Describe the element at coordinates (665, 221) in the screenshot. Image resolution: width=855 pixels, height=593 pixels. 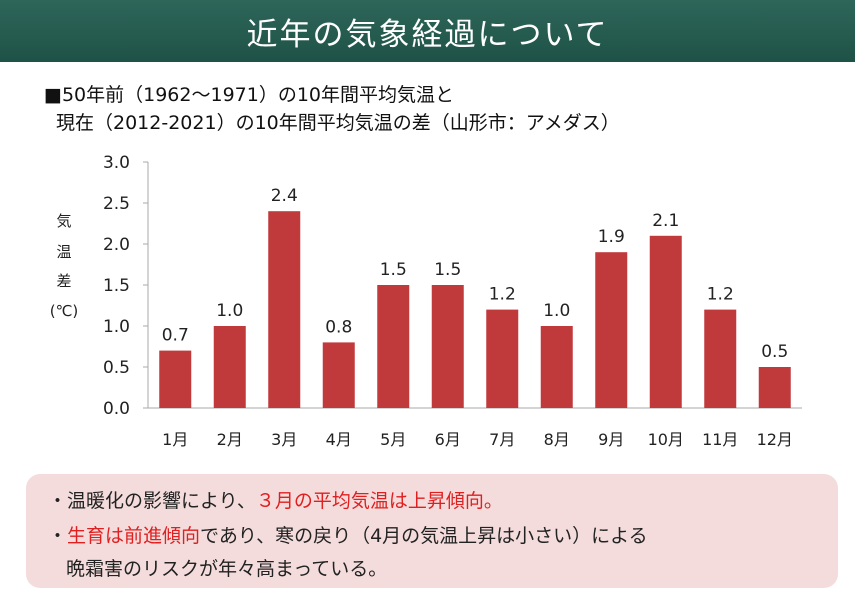
I see `data-label: 2.1` at that location.